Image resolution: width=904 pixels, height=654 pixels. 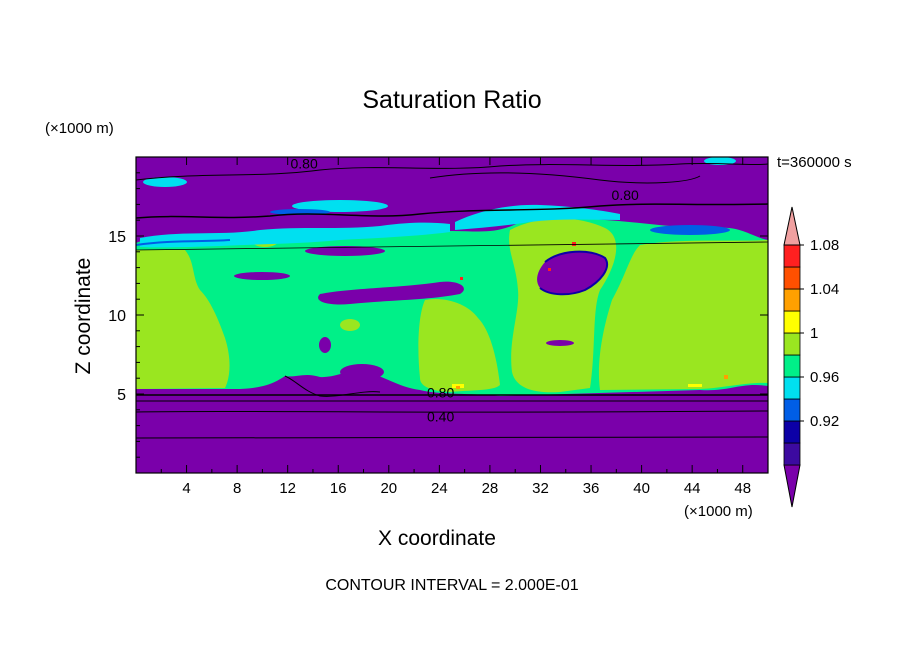 I want to click on patch-left, so click(x=183, y=319).